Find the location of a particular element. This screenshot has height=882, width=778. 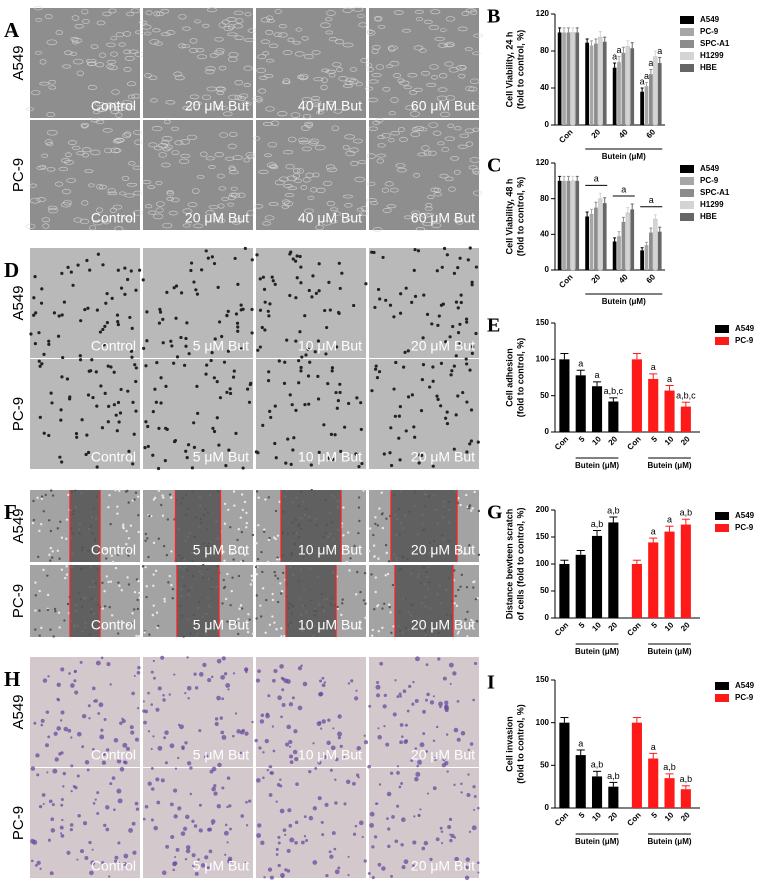

x-tick-label: Con is located at coordinates (565, 135).